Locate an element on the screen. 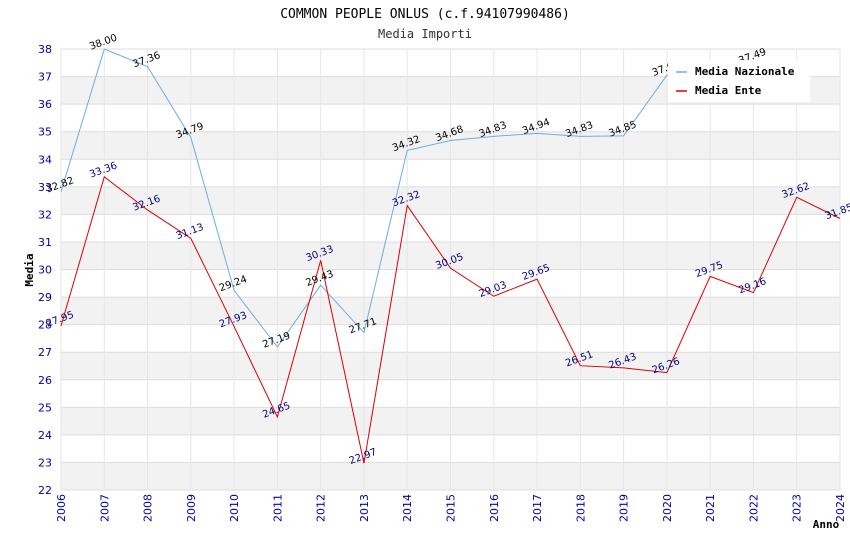 This screenshot has width=850, height=550. legend-label-media-nazionale: Media Nazionale is located at coordinates (745, 71).